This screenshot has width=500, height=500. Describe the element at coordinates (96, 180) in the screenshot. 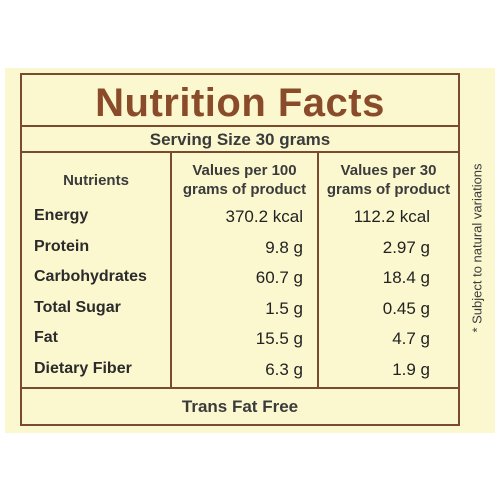

I see `column-header: Nutrients` at that location.